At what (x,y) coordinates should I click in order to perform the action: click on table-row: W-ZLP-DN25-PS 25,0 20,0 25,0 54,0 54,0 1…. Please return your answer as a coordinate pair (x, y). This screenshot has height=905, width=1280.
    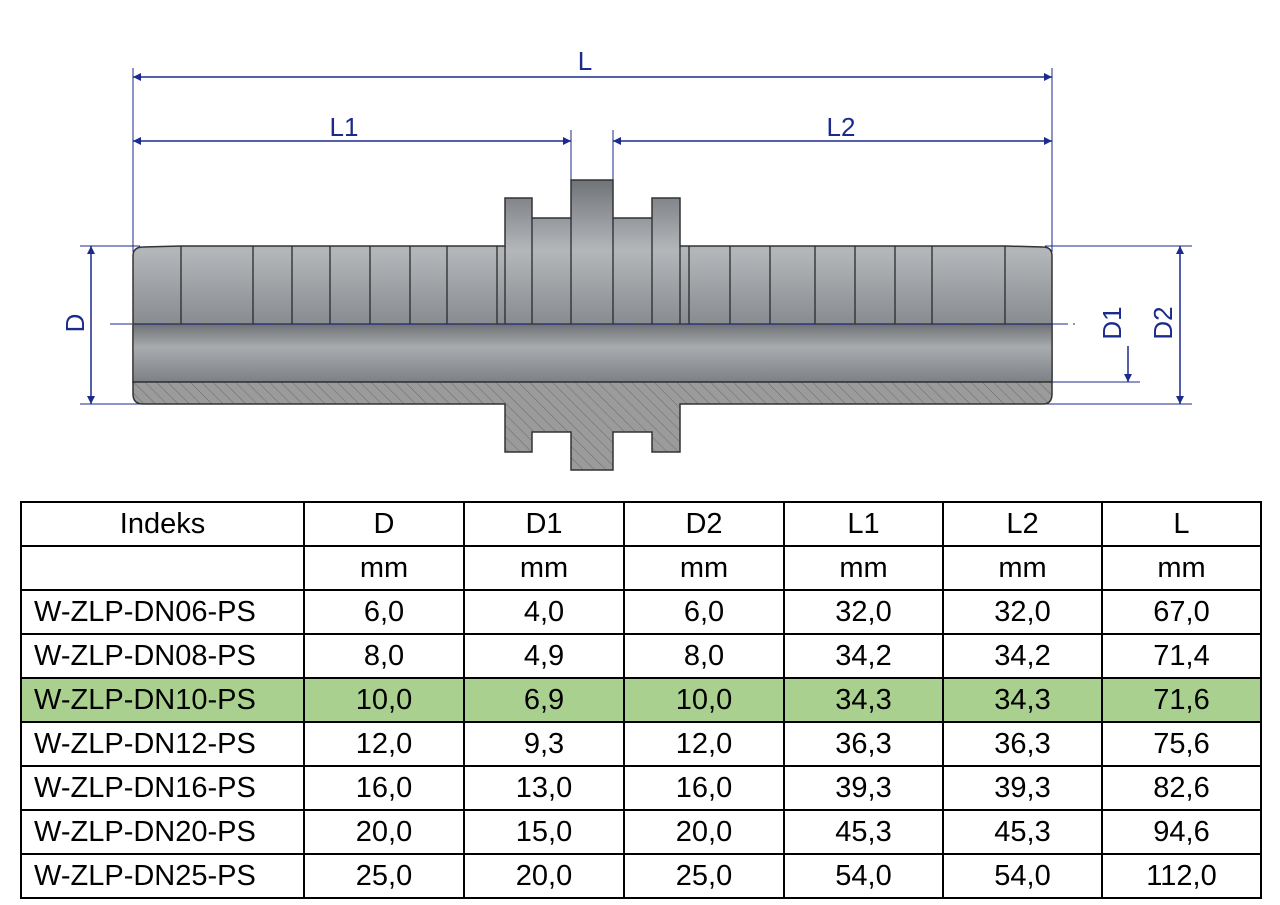
    Looking at the image, I should click on (641, 876).